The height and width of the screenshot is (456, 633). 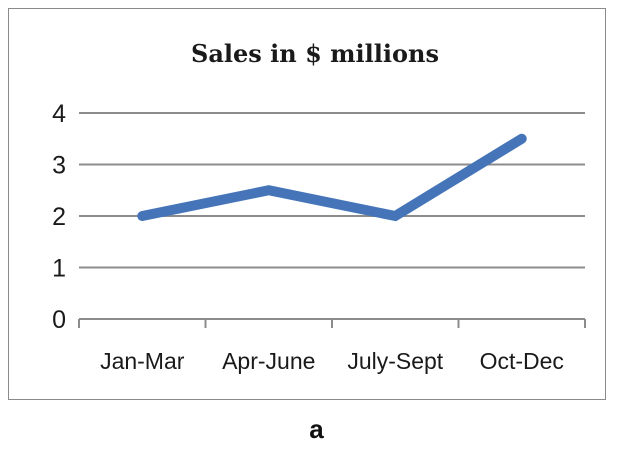 What do you see at coordinates (59, 166) in the screenshot?
I see `y-tick-label: 3` at bounding box center [59, 166].